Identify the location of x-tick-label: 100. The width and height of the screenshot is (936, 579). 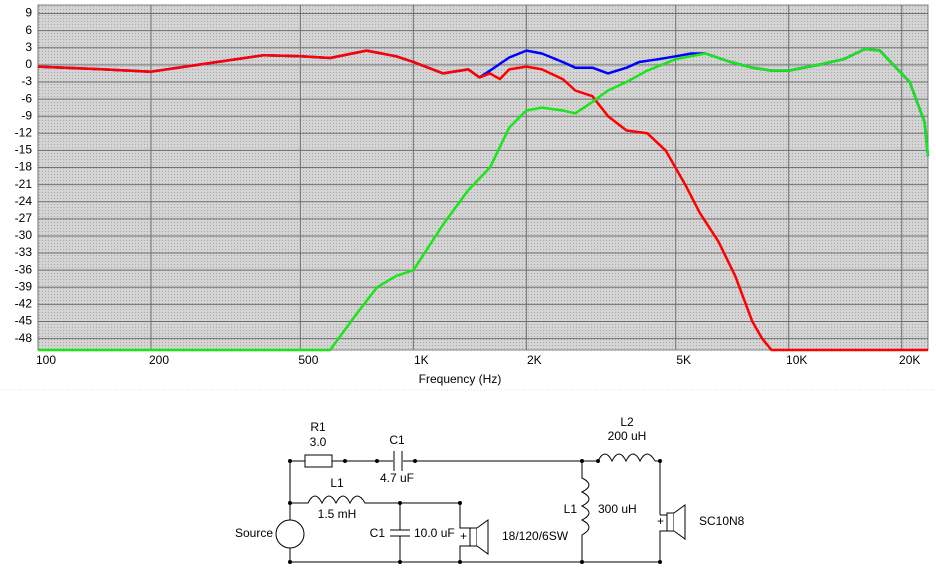
(46, 360).